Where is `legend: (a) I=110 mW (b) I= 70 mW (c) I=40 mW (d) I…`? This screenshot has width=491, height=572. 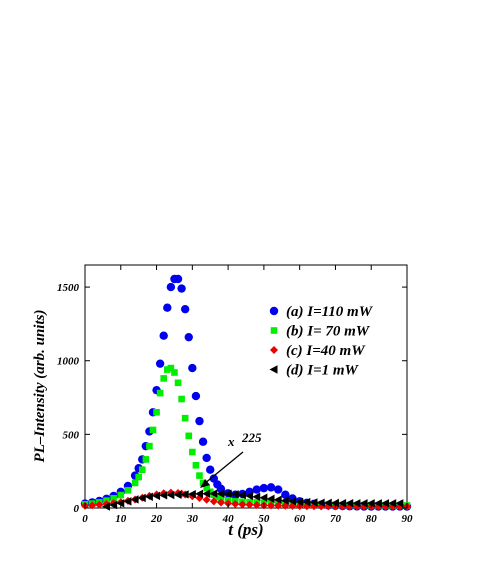 legend: (a) I=110 mW (b) I= 70 mW (c) I=40 mW (d) I… is located at coordinates (321, 341).